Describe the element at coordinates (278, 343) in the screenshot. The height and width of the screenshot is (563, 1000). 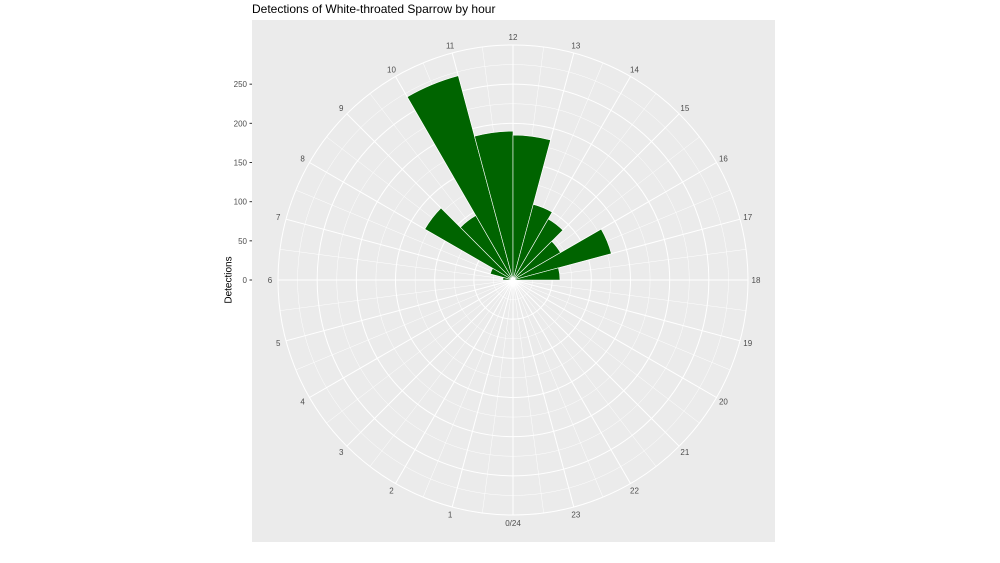
I see `hour-label: 5` at that location.